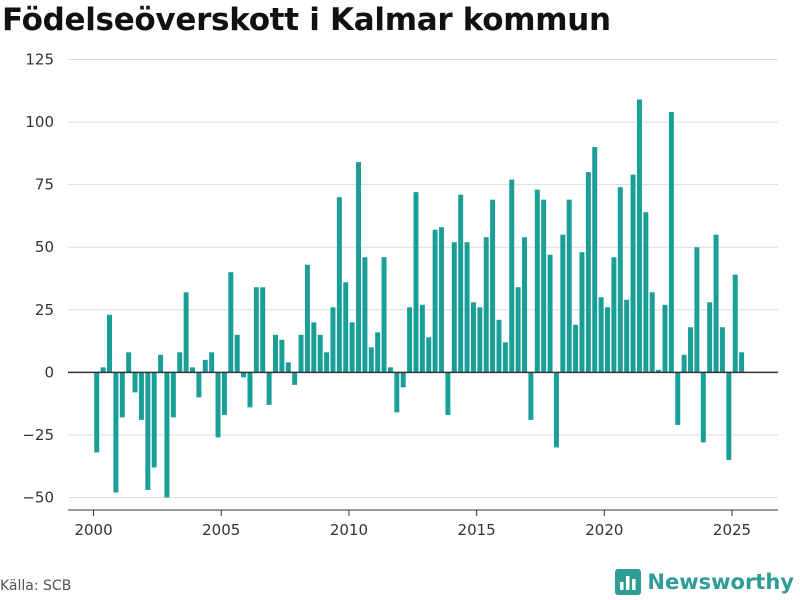 This screenshot has width=800, height=600. What do you see at coordinates (38, 279) in the screenshot?
I see `y-axis-tick-labels: −50 −25 0 25 50 75 100 125` at bounding box center [38, 279].